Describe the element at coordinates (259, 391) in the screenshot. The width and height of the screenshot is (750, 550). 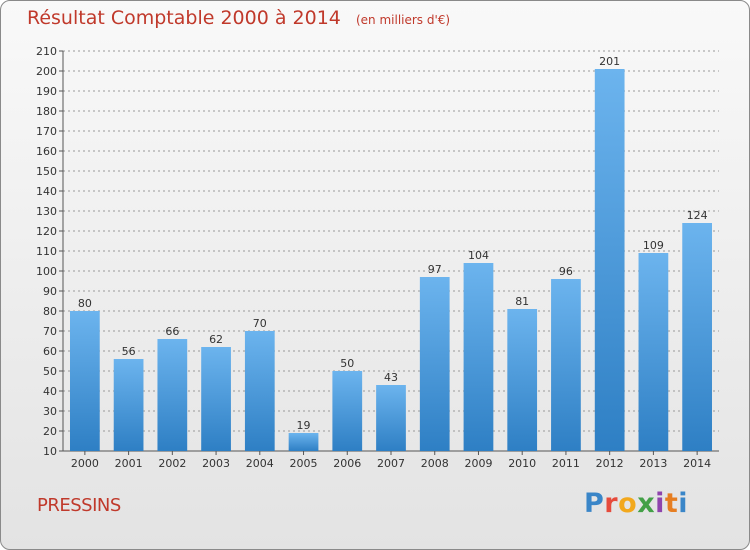
I see `bar-2004` at that location.